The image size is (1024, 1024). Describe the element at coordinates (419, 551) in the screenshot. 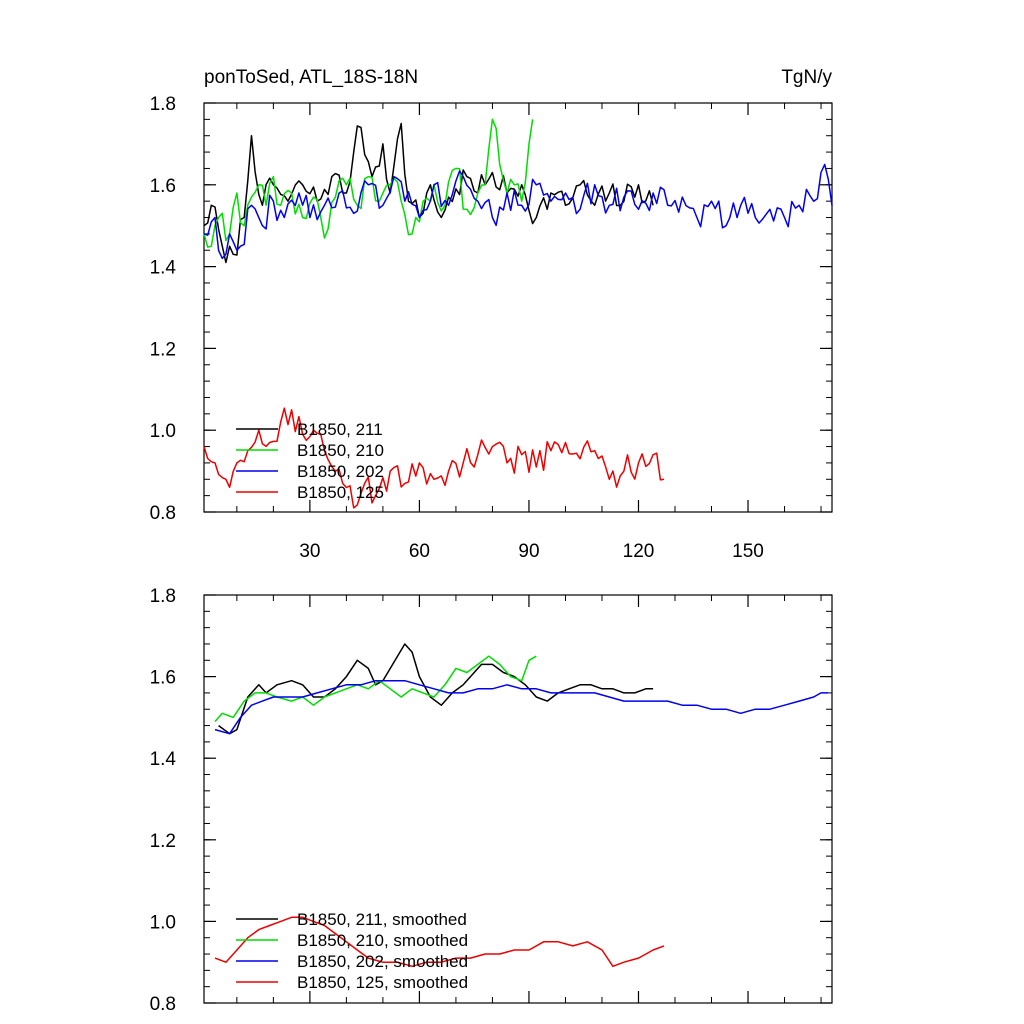

I see `x-tick-label: 60` at that location.